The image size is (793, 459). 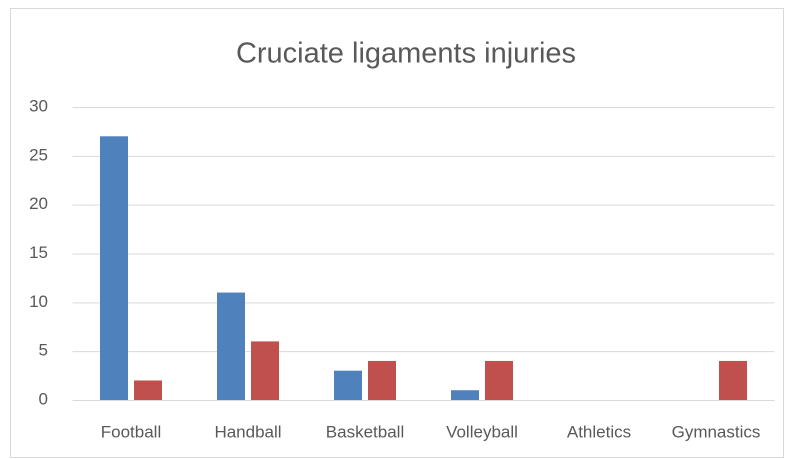 What do you see at coordinates (599, 431) in the screenshot?
I see `x-tick-label: Athletics` at bounding box center [599, 431].